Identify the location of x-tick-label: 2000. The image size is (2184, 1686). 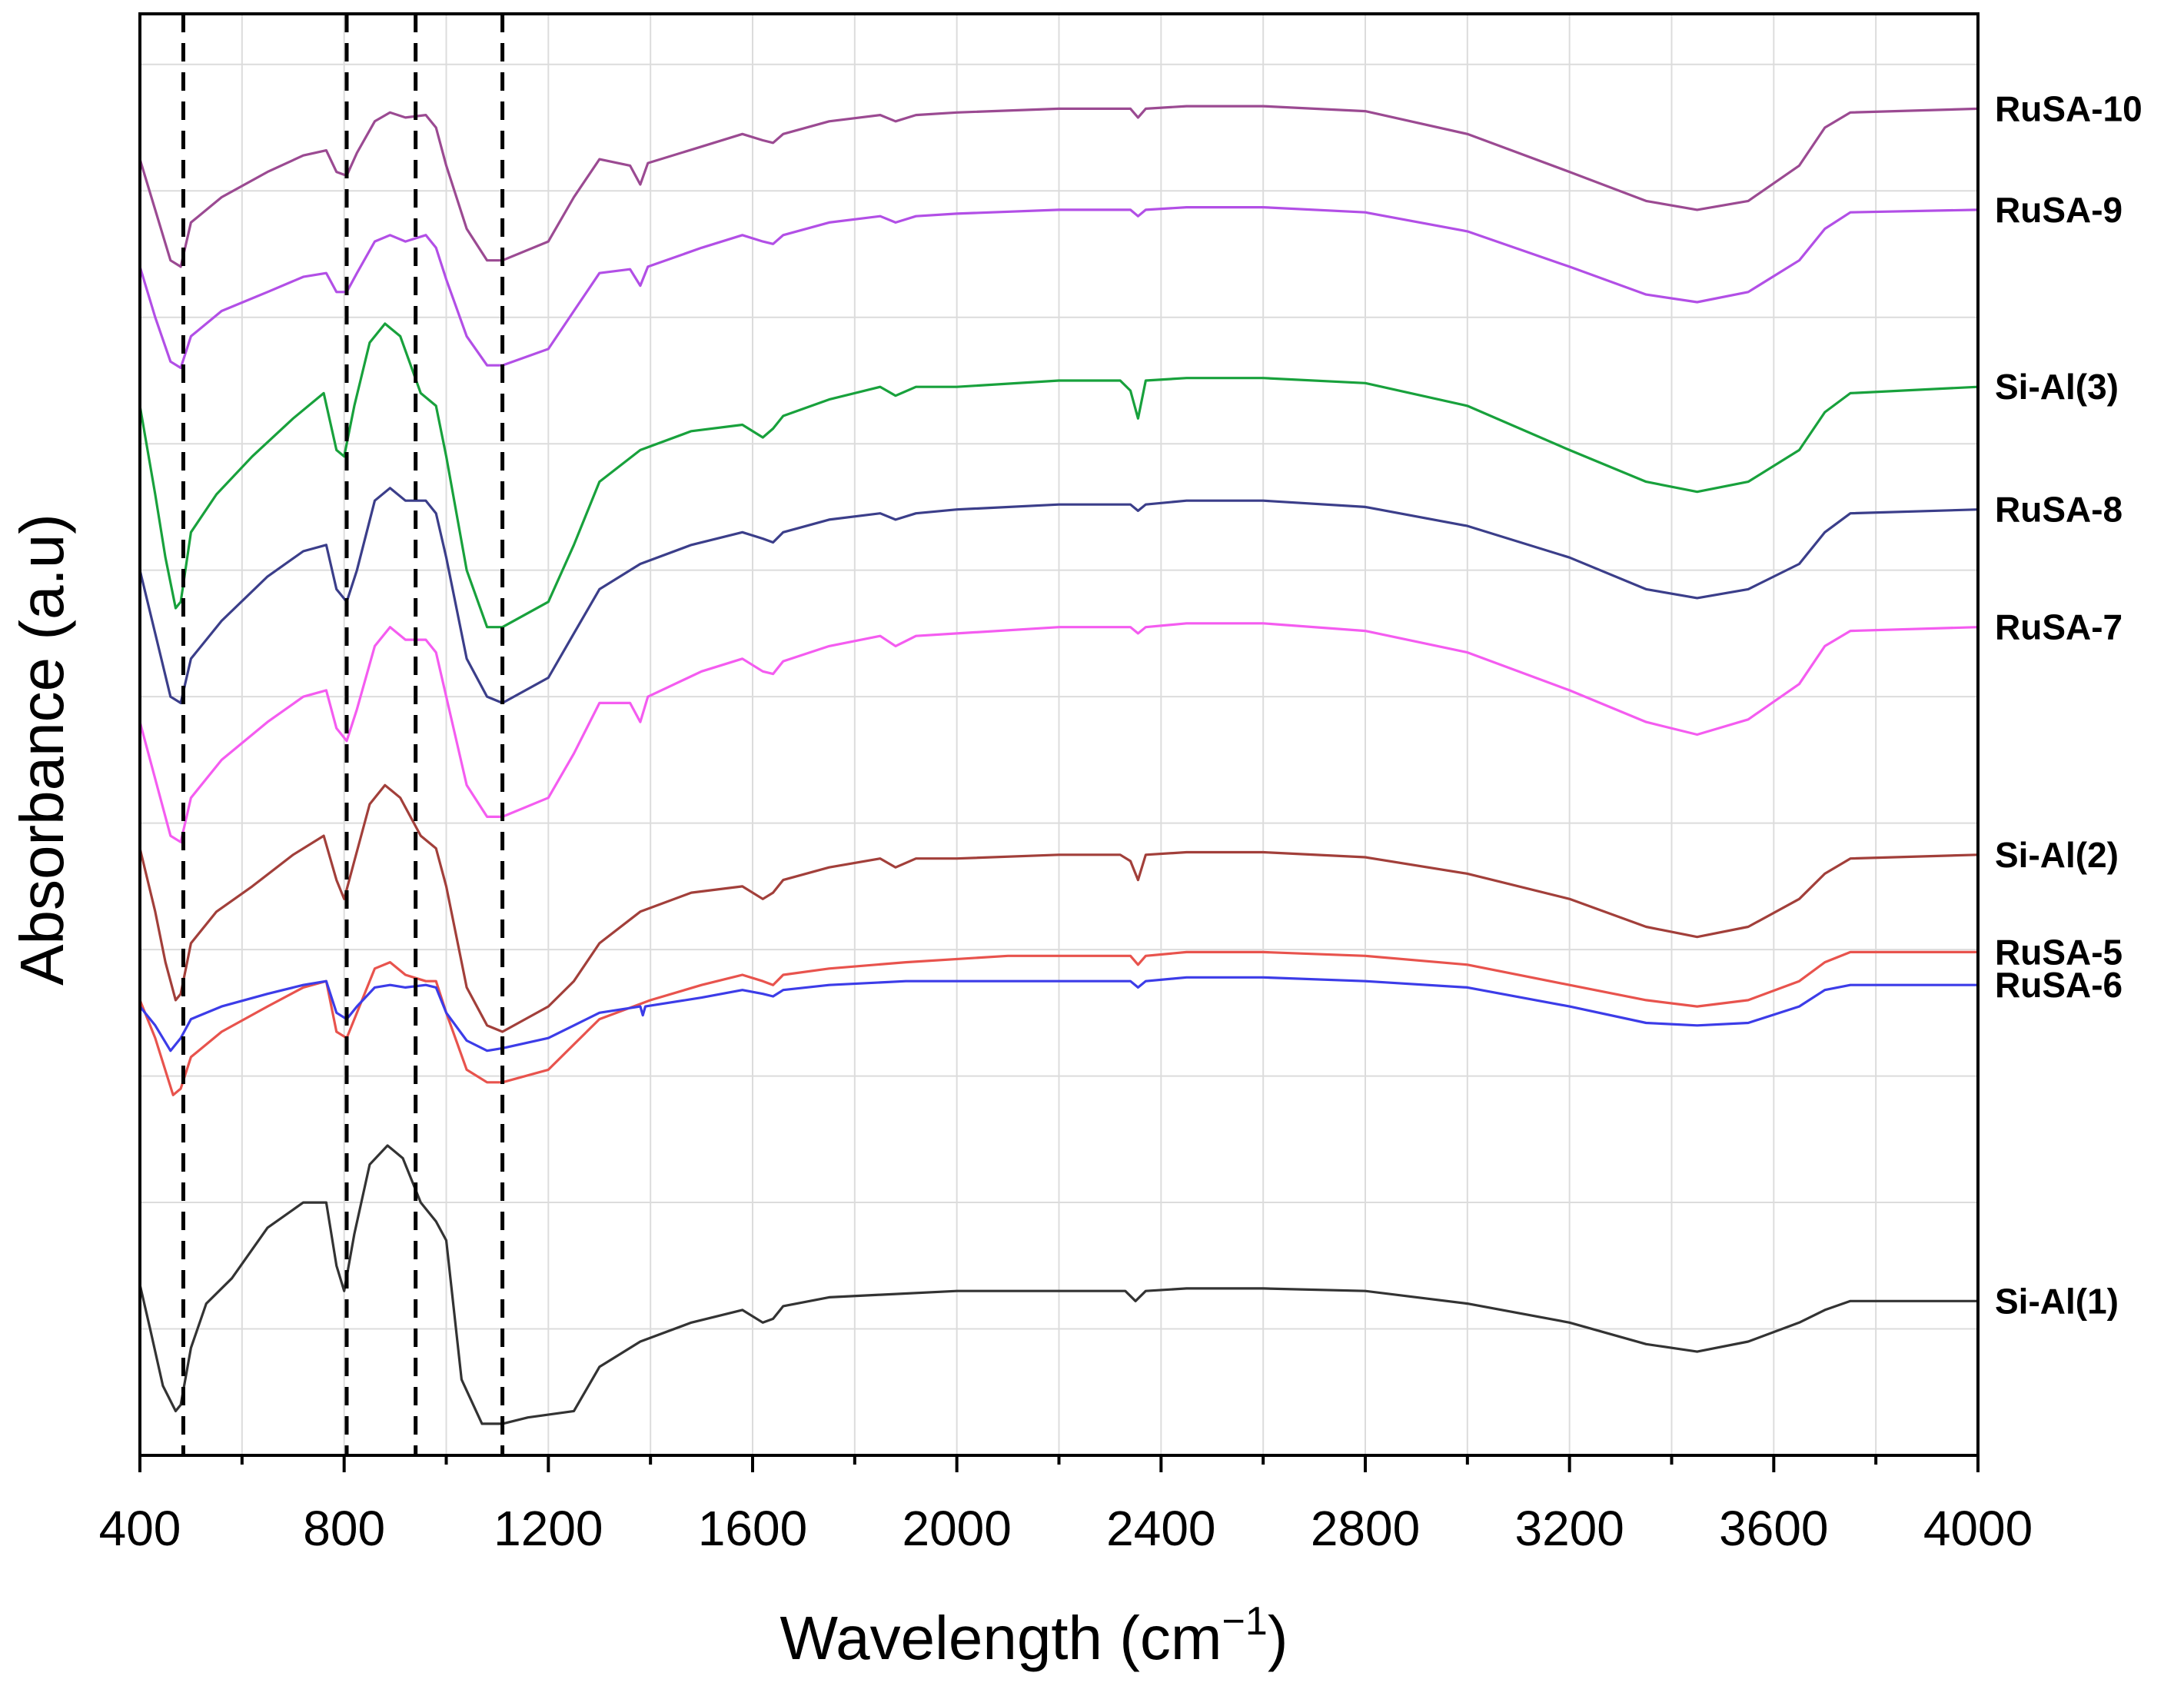
(956, 1528).